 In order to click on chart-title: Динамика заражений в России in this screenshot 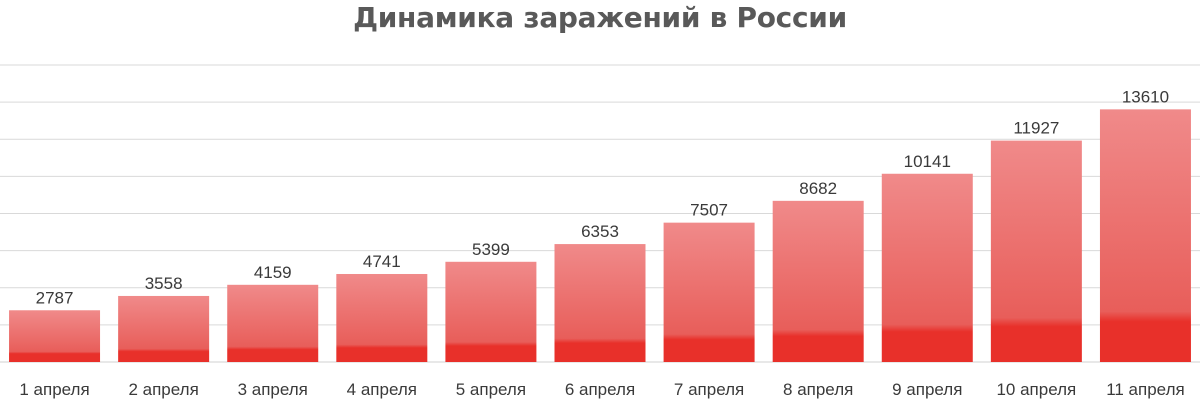, I will do `click(600, 17)`.